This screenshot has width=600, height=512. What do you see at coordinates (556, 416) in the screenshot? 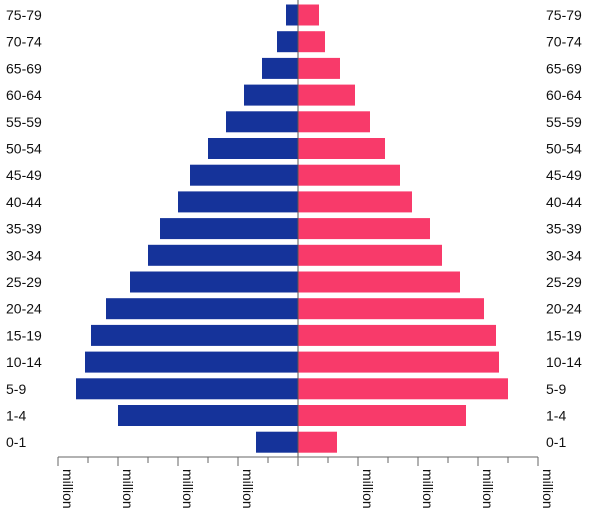
I see `age-label-right: 1-4` at bounding box center [556, 416].